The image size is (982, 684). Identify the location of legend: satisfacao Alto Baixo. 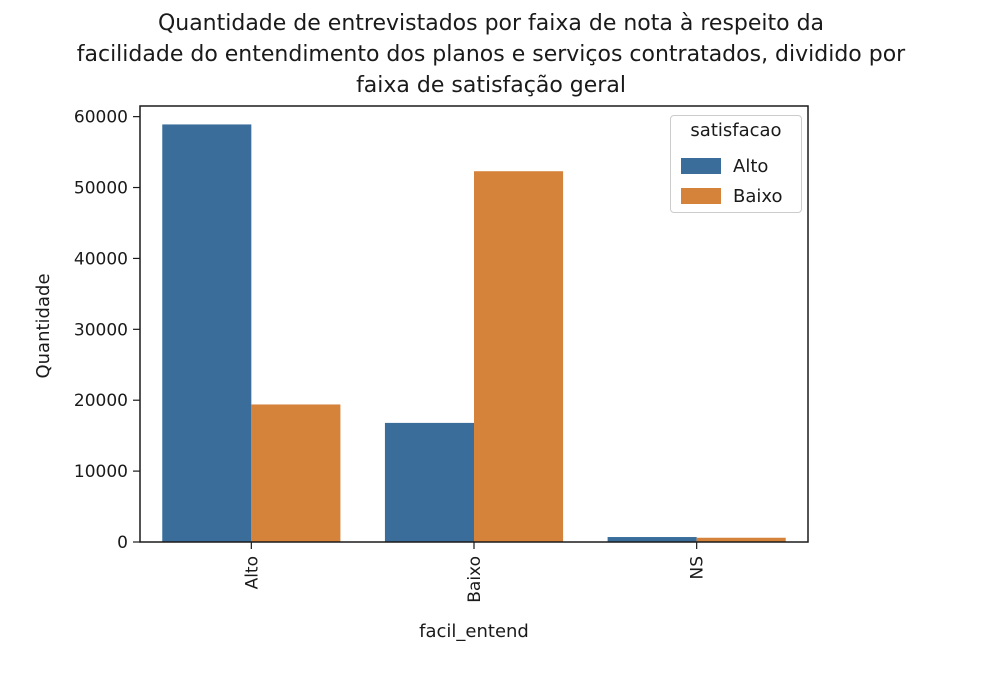
(736, 164).